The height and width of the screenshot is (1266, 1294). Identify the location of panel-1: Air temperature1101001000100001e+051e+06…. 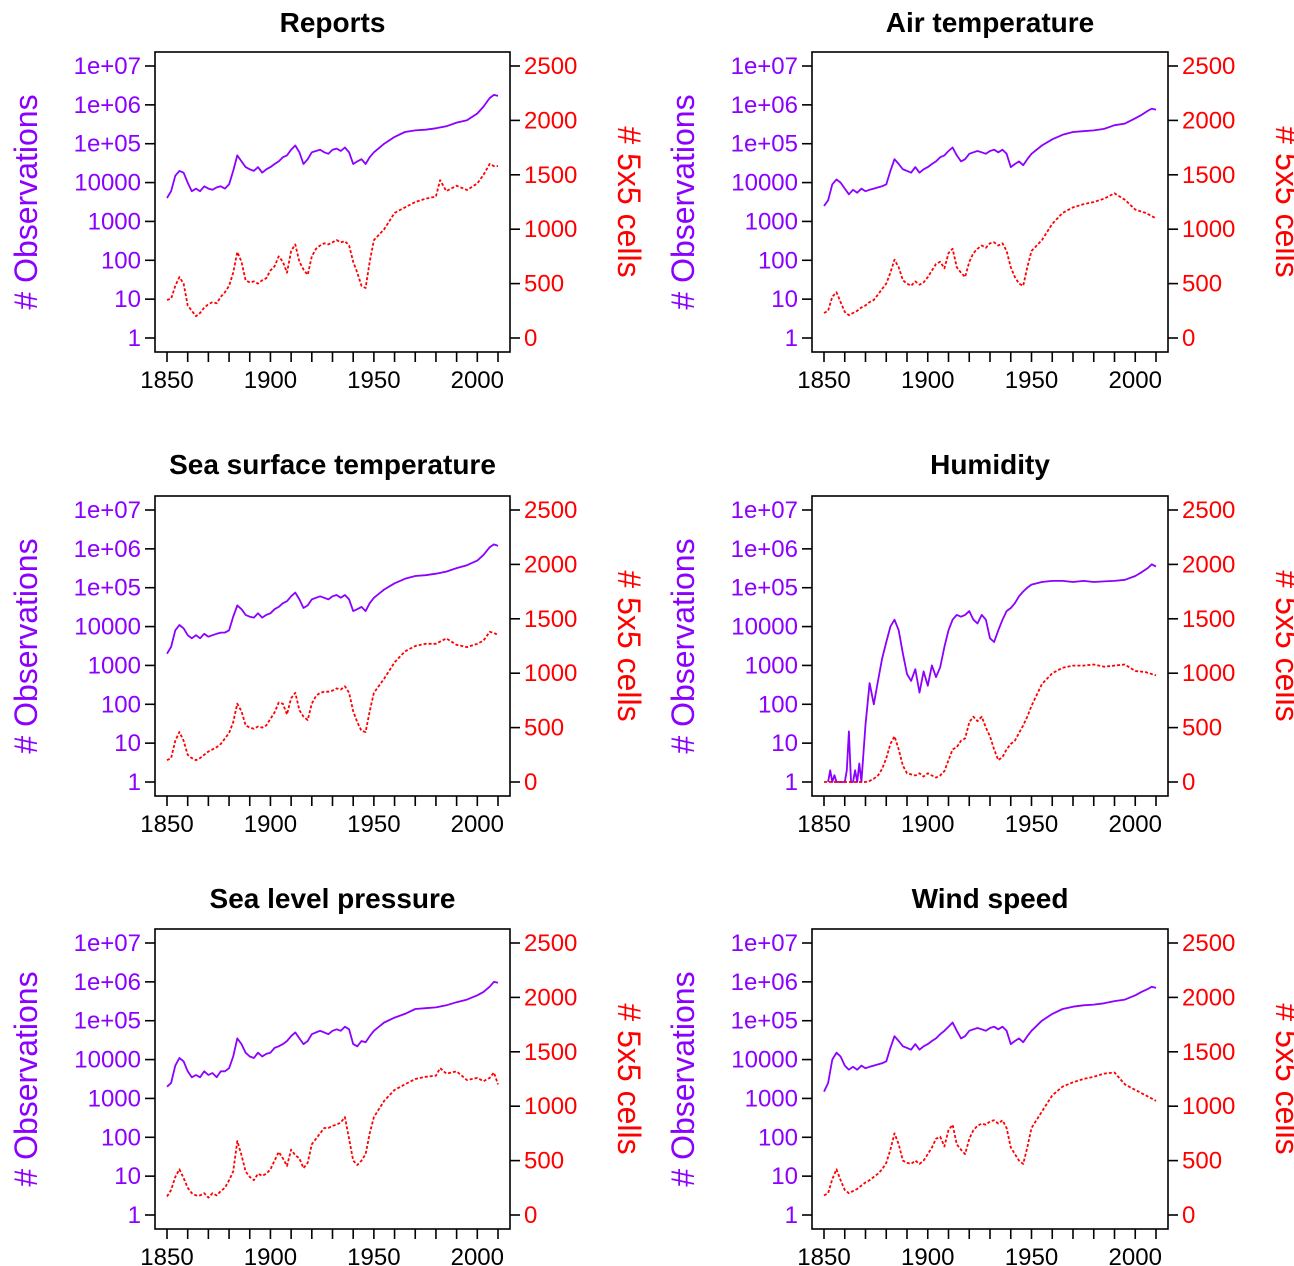
(979, 200).